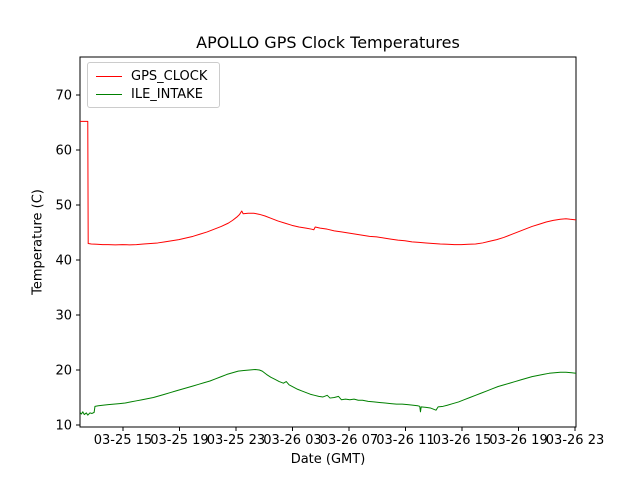  Describe the element at coordinates (63, 260) in the screenshot. I see `y-tick-label: 40` at that location.